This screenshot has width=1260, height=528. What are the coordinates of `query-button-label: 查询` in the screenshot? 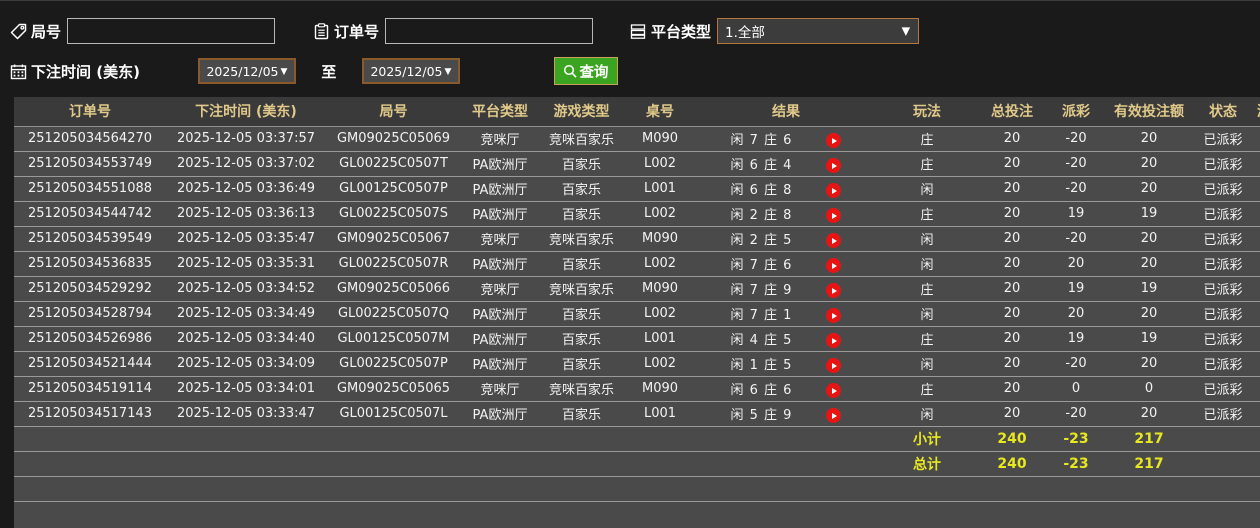 It's located at (594, 72).